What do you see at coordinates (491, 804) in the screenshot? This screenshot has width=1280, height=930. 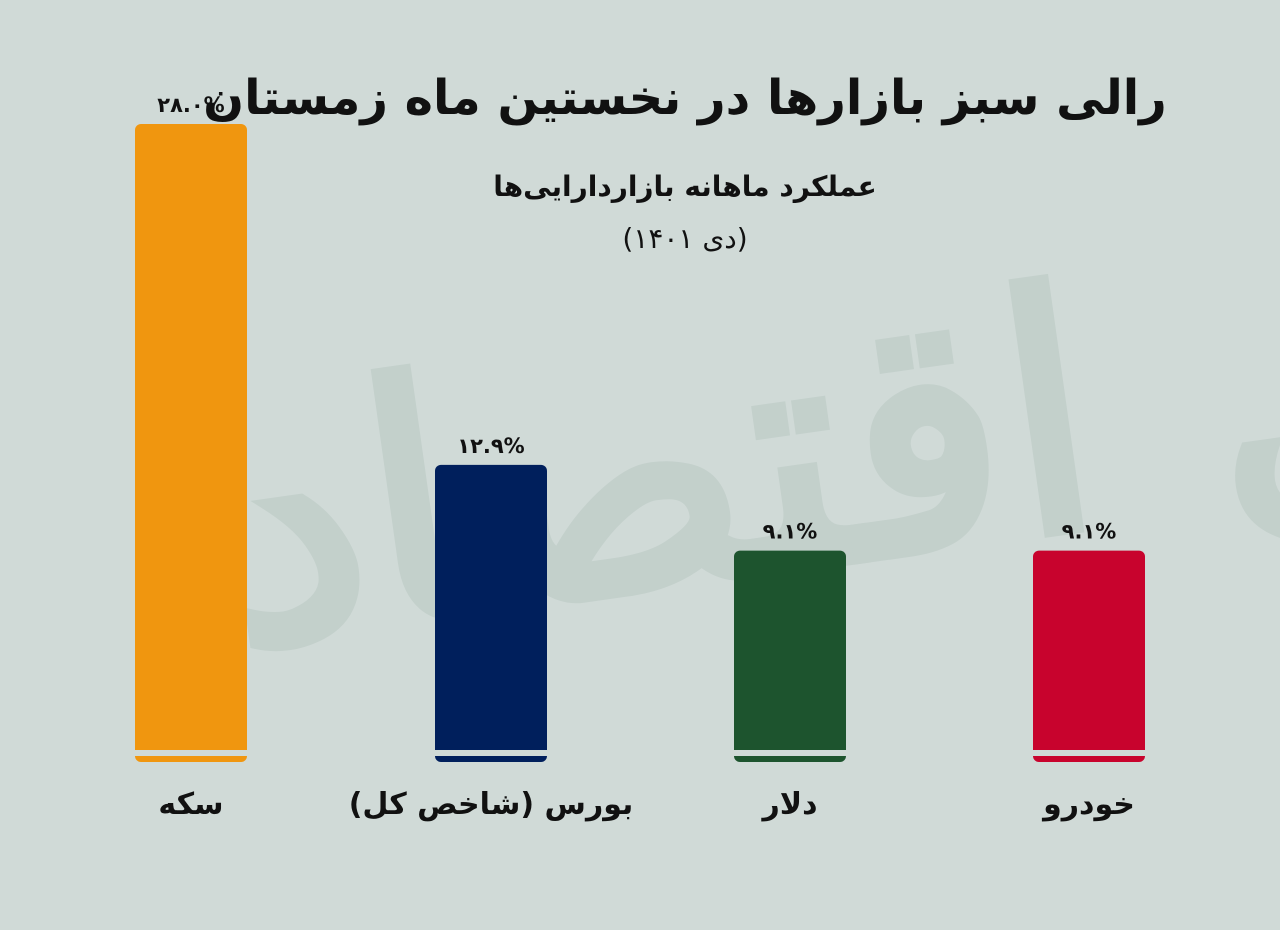 I see `category-label: بورس (شاخص کل)` at bounding box center [491, 804].